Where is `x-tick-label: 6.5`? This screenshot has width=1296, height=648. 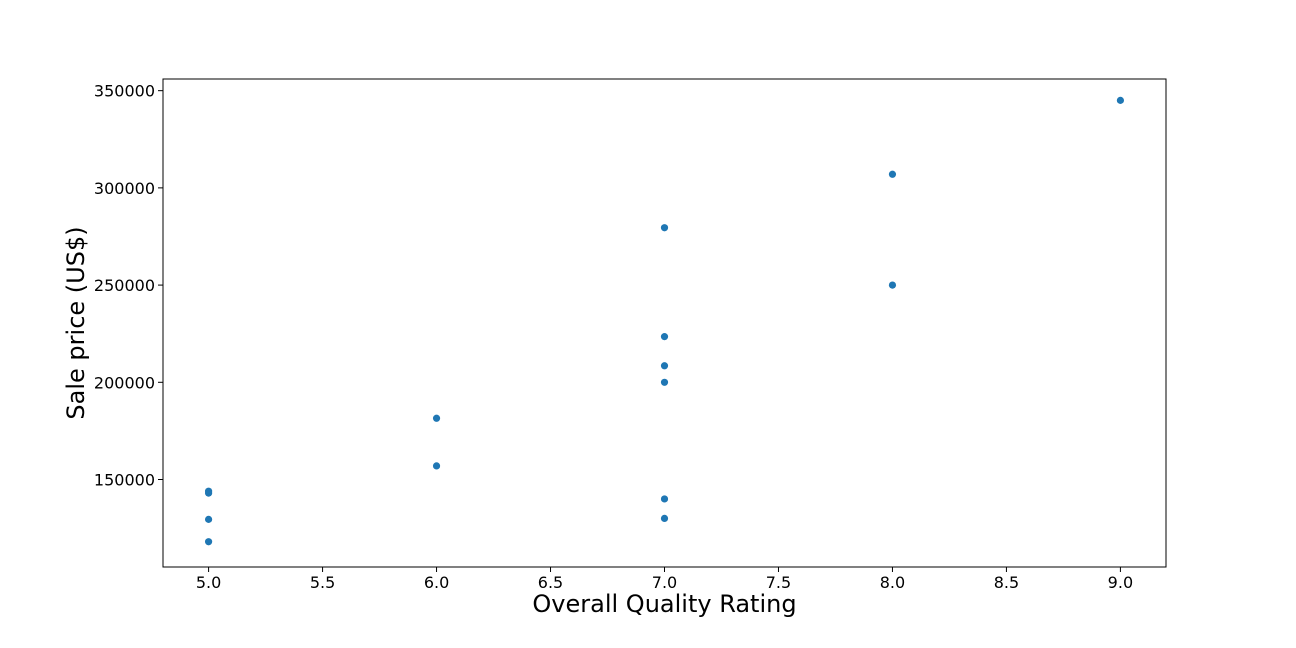
x-tick-label: 6.5 is located at coordinates (550, 582).